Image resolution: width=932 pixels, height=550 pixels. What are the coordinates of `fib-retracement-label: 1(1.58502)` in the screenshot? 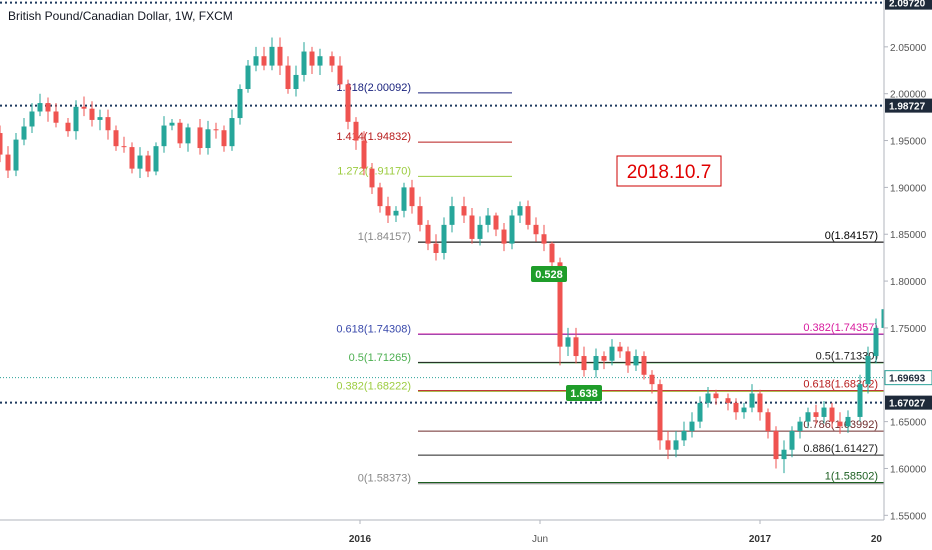 It's located at (851, 477).